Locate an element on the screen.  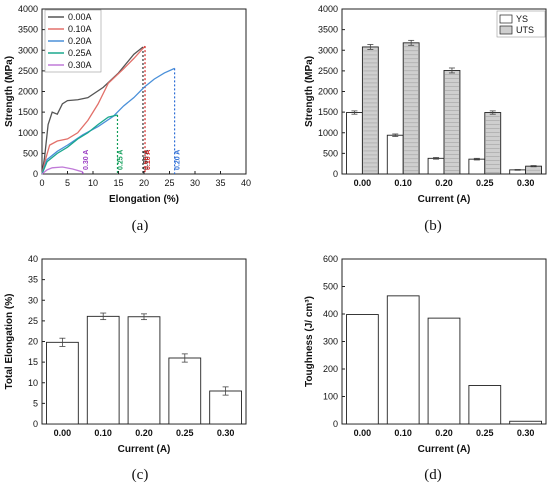
a-legend-label-1: 0.10A is located at coordinates (80, 29).